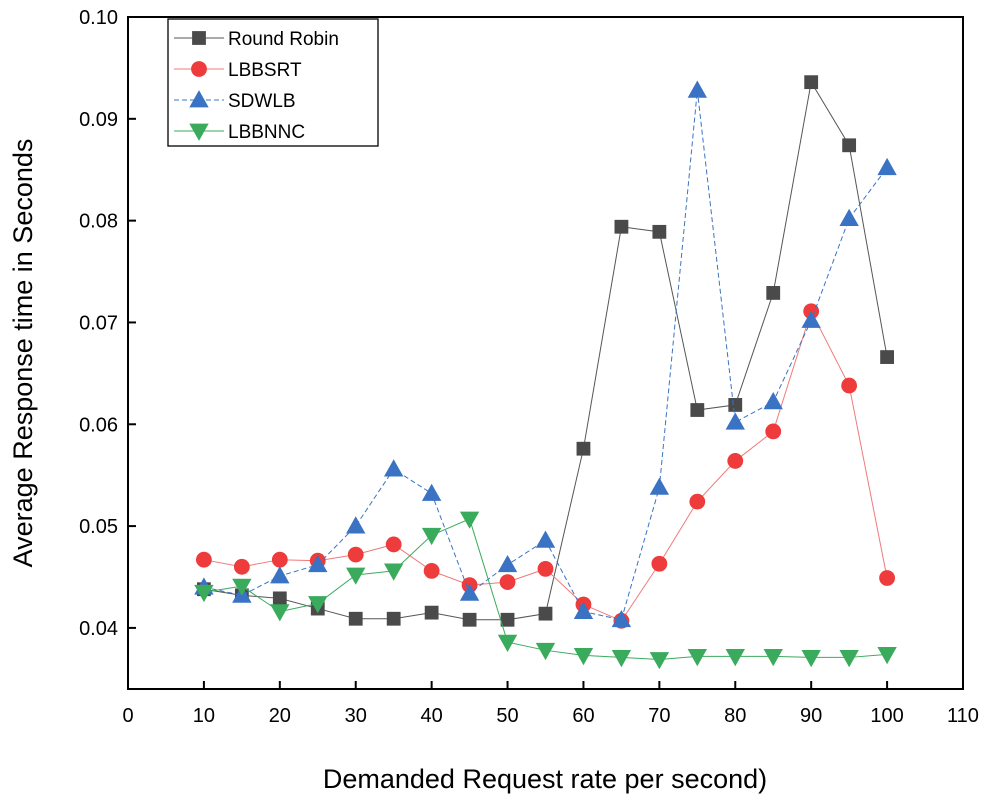  What do you see at coordinates (265, 70) in the screenshot?
I see `legend-label: LBBSRT` at bounding box center [265, 70].